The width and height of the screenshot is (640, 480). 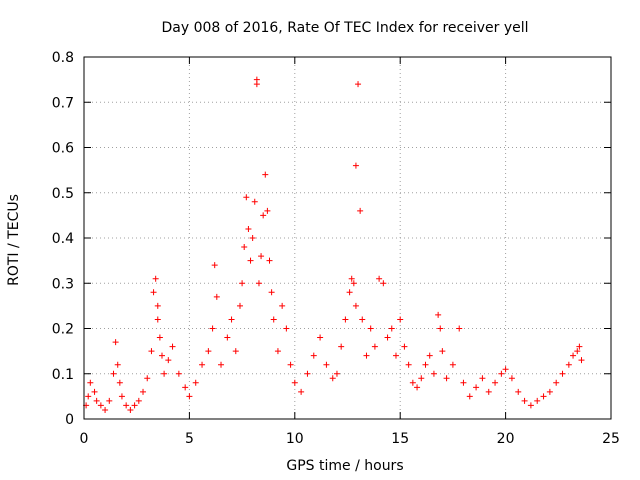 What do you see at coordinates (63, 330) in the screenshot?
I see `y-tick-label: 0.2` at bounding box center [63, 330].